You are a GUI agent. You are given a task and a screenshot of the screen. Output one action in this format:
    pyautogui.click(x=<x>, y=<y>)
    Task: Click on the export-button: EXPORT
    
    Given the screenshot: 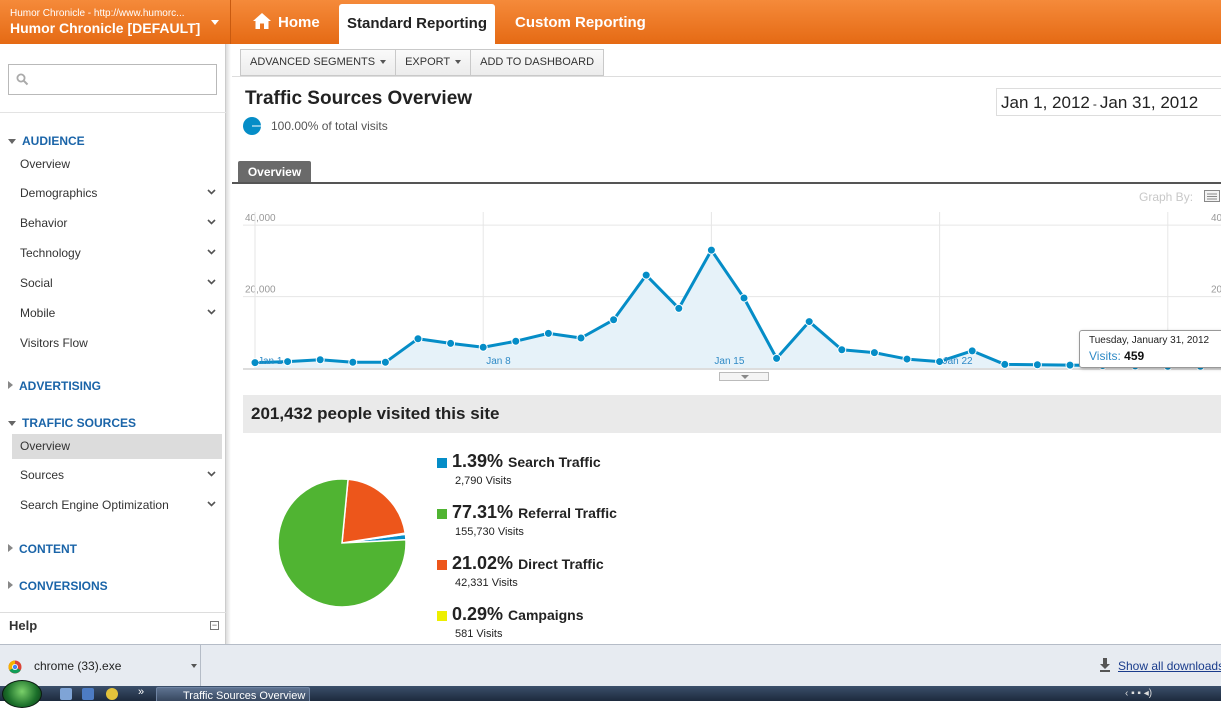 What is the action you would take?
    pyautogui.click(x=434, y=62)
    